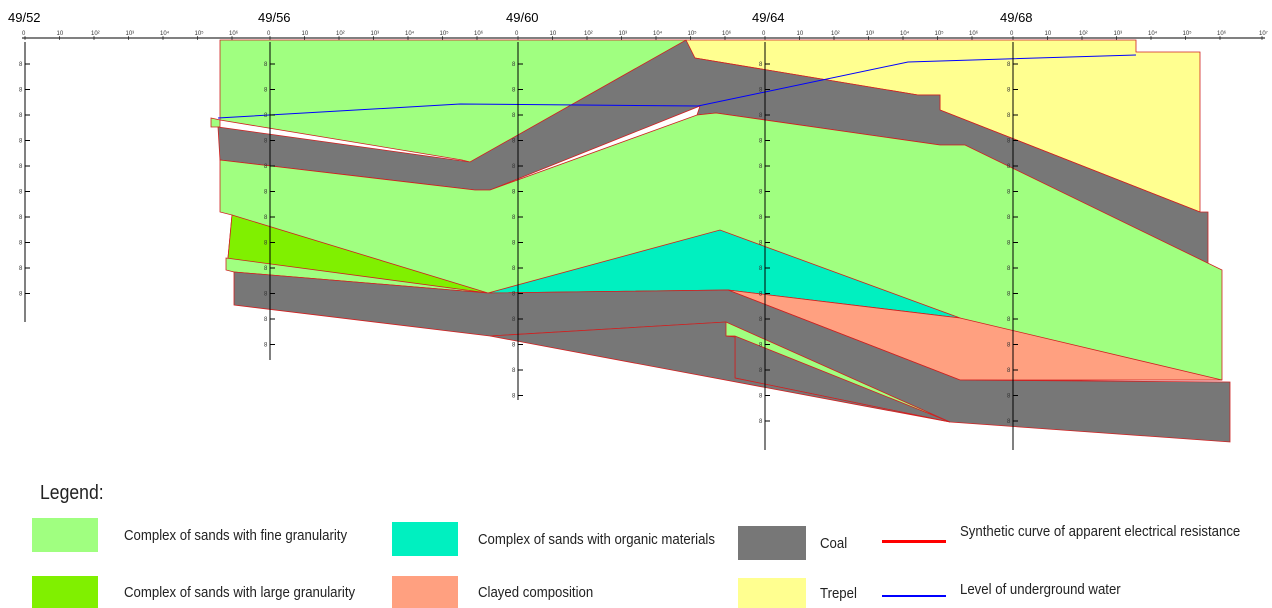  I want to click on water-level-line, so click(677, 86).